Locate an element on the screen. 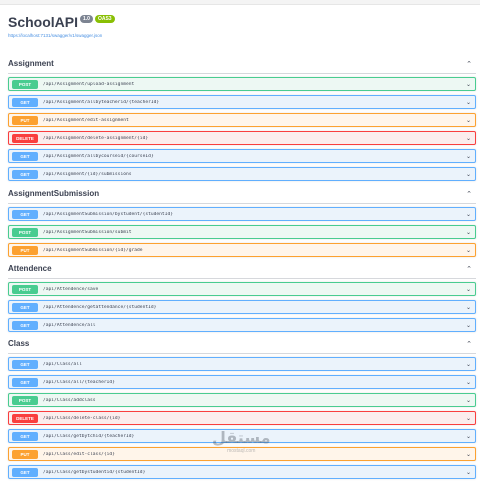 This screenshot has width=480, height=483. endpoint-path: /api/AssignmentSubmission/{id}/grade is located at coordinates (93, 250).